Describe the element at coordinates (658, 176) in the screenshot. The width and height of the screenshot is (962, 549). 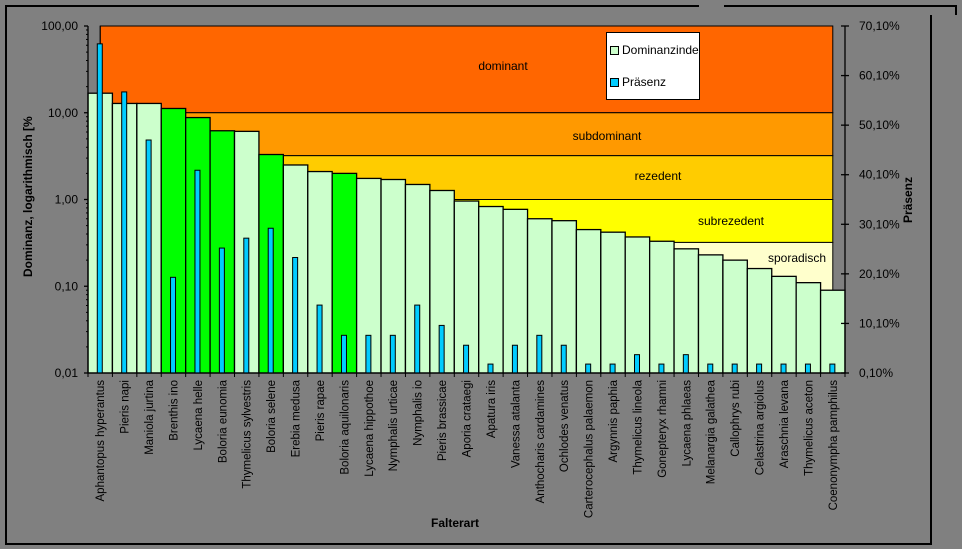
I see `band-label-rezedent: rezedent` at that location.